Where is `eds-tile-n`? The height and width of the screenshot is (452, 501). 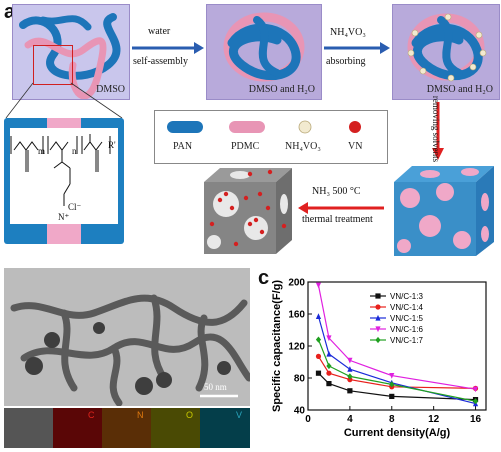 eds-tile-n is located at coordinates (126, 428).